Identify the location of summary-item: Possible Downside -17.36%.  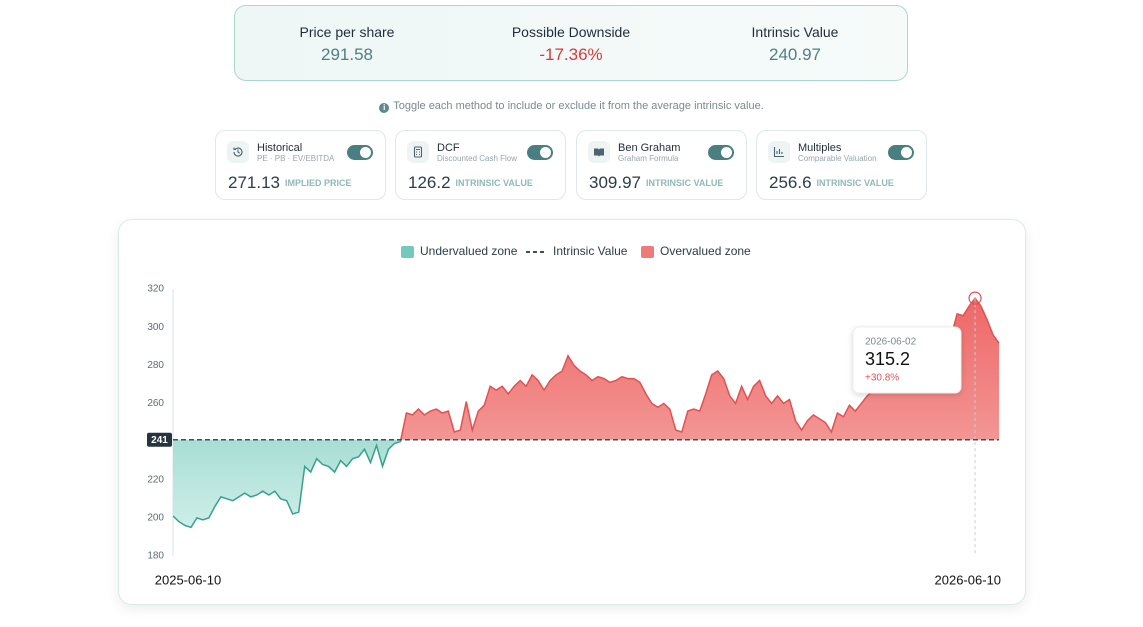
(571, 43).